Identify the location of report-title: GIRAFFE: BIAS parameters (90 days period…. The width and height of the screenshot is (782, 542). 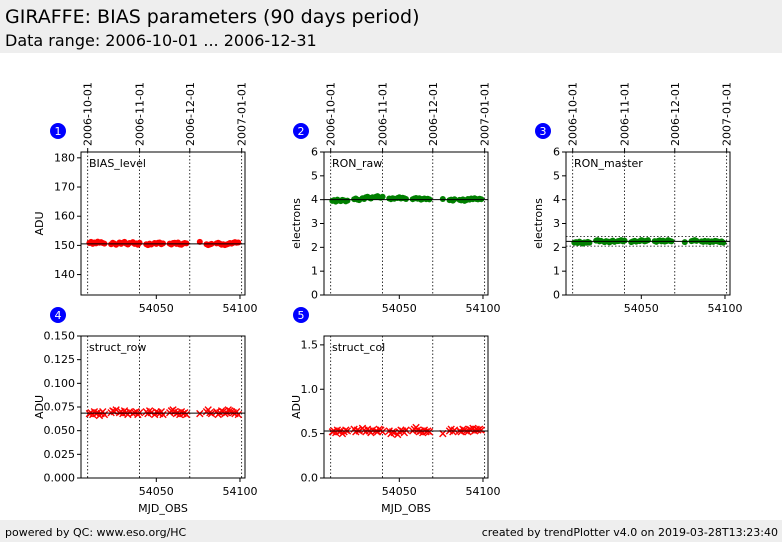
(212, 17).